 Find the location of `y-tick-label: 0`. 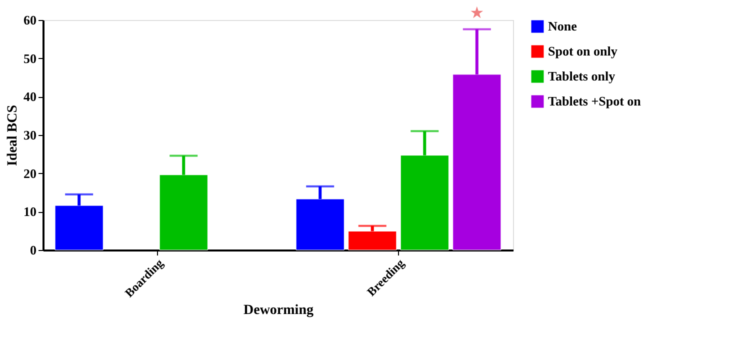

y-tick-label: 0 is located at coordinates (33, 250).